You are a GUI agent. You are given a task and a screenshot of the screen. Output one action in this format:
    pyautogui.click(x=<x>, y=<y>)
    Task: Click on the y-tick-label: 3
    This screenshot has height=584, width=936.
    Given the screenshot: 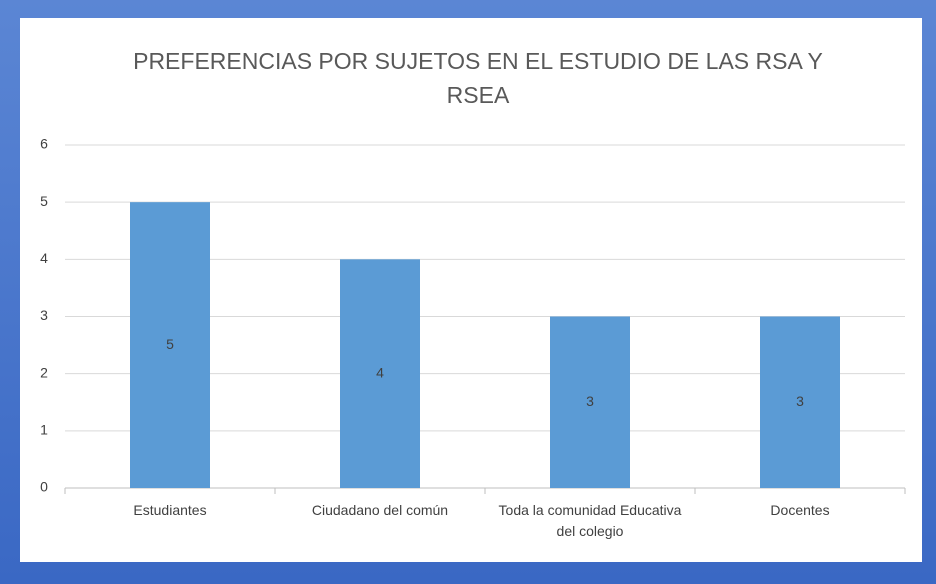 What is the action you would take?
    pyautogui.click(x=44, y=315)
    